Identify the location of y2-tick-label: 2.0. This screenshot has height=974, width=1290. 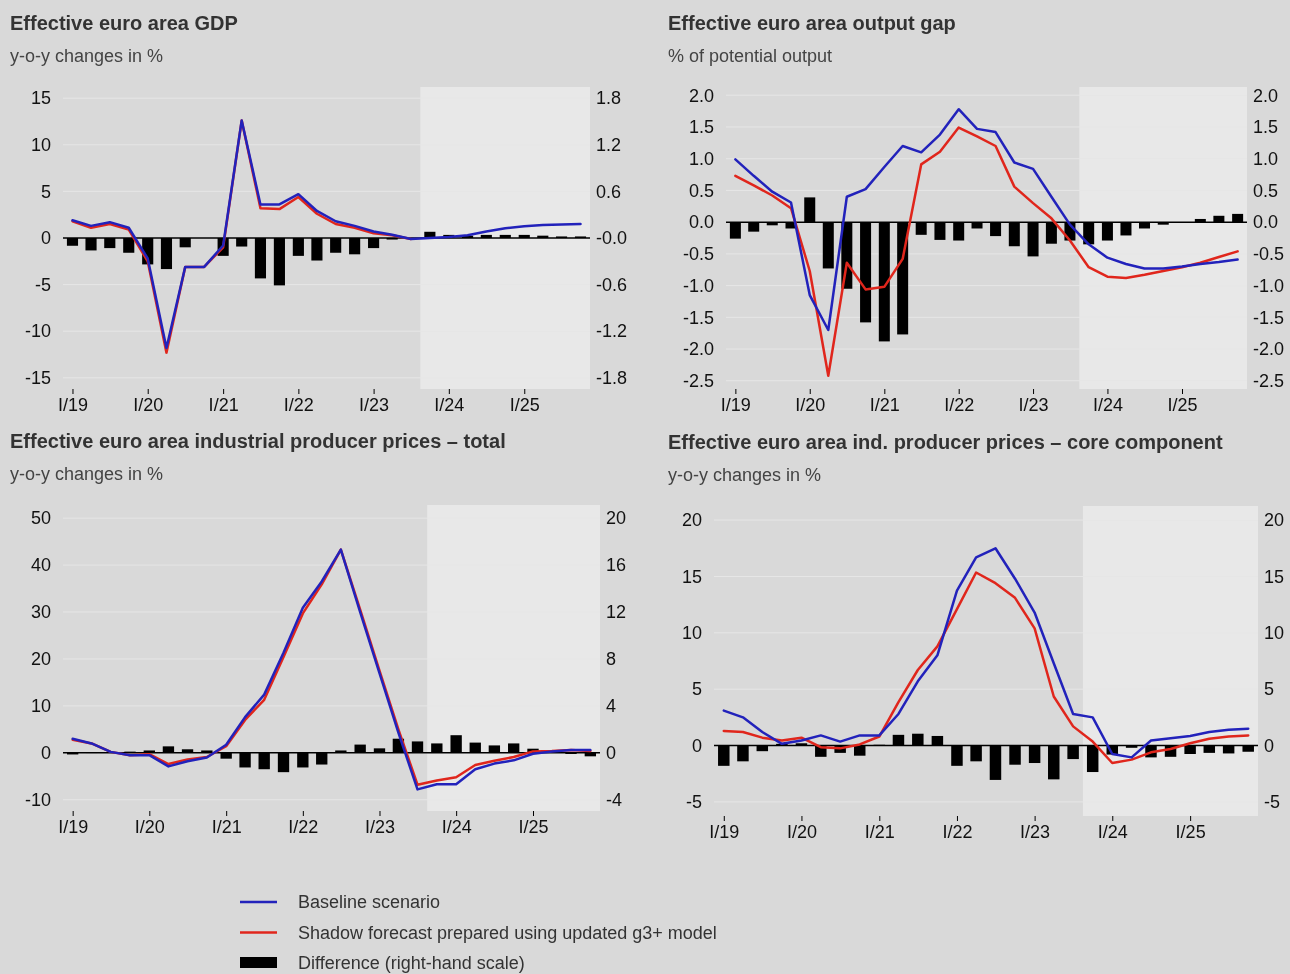
(1266, 95).